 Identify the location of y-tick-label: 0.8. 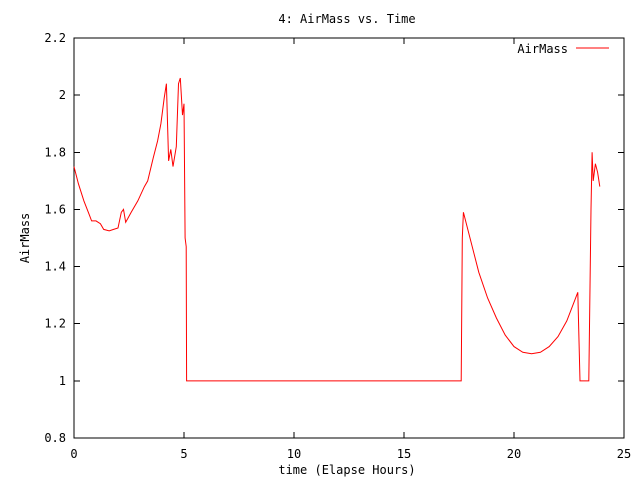
(55, 438).